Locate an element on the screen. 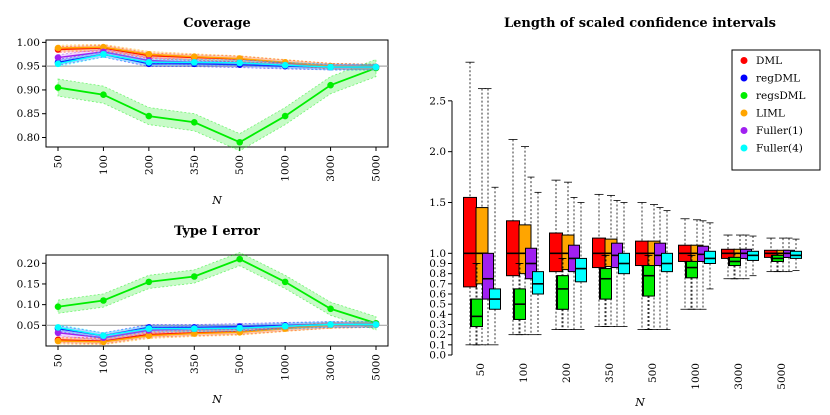 This screenshot has height=415, width=830. y-tick-label: 0.80 is located at coordinates (28, 138).